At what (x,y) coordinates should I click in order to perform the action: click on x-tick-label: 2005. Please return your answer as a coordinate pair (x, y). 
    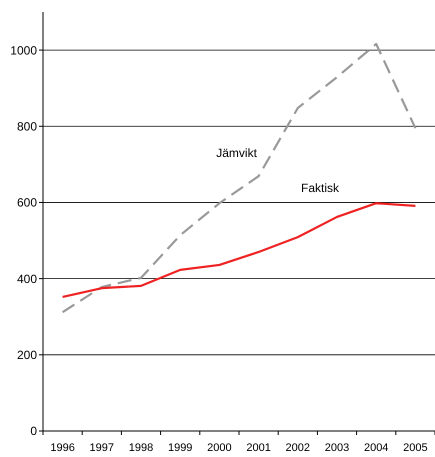
    Looking at the image, I should click on (415, 448).